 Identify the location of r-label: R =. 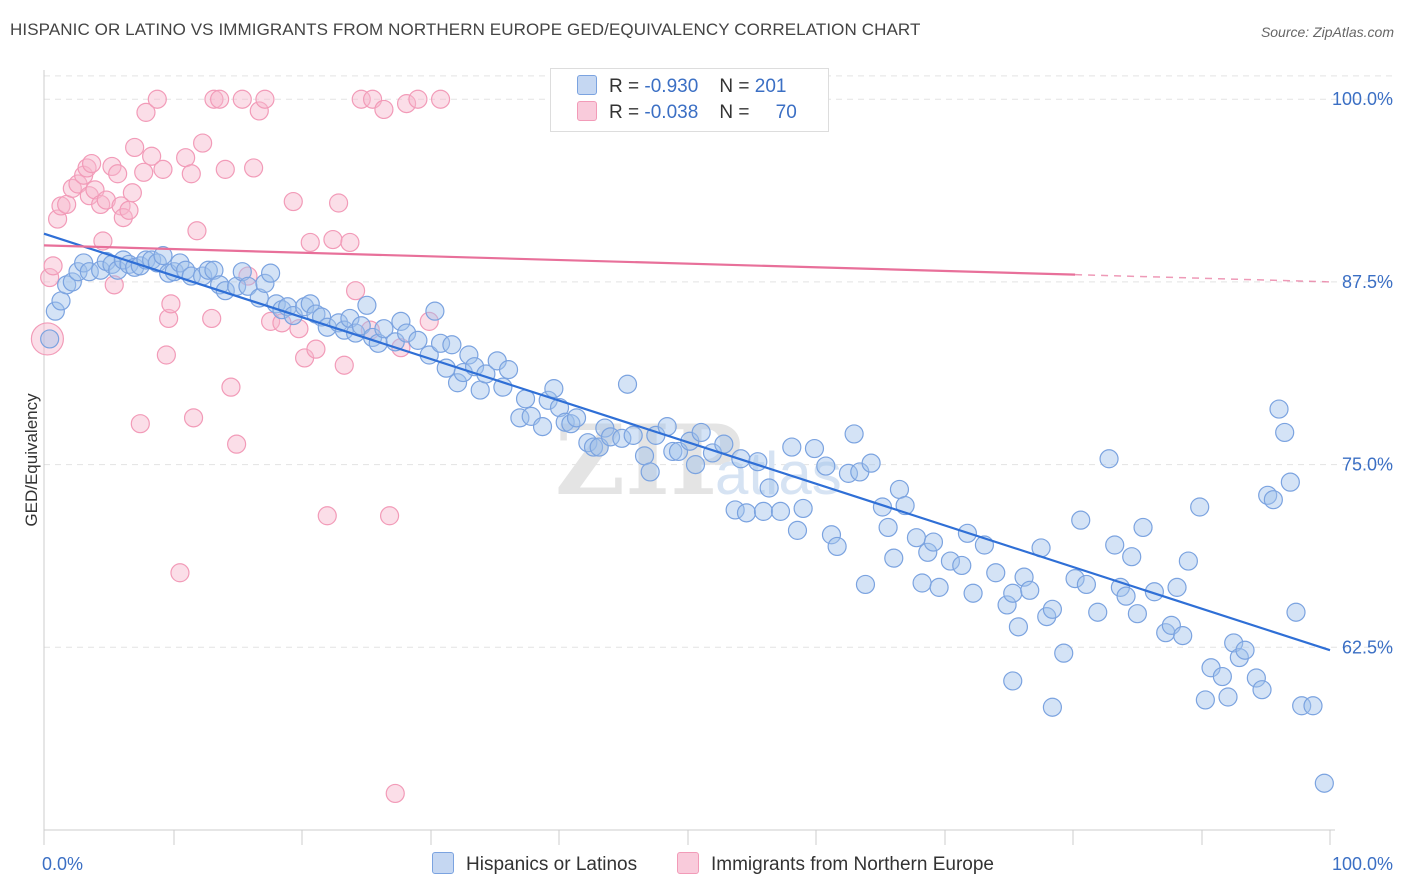
(624, 86).